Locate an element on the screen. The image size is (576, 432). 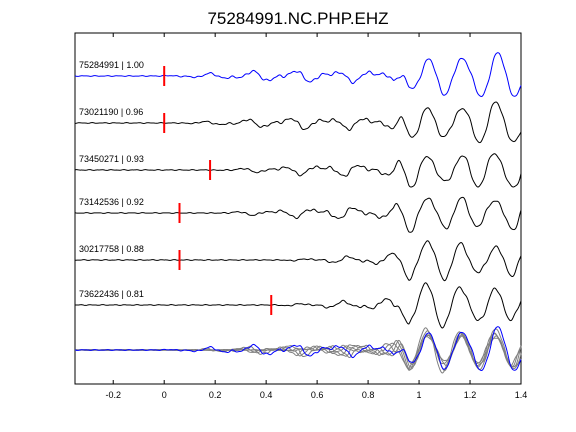
stack-layer is located at coordinates (298, 350).